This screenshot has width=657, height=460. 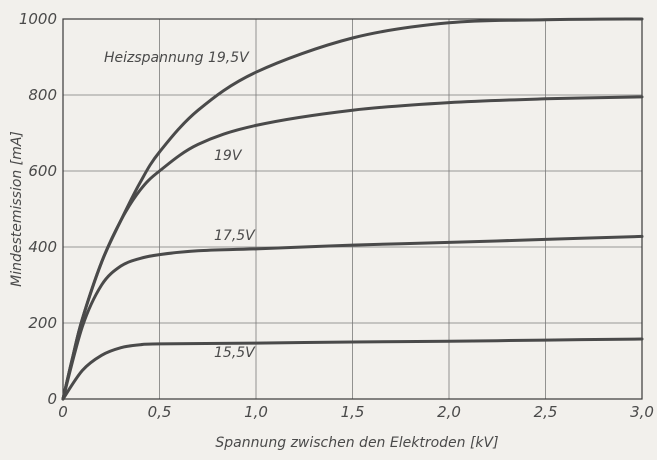 What do you see at coordinates (42, 323) in the screenshot?
I see `y-tick-label: 200` at bounding box center [42, 323].